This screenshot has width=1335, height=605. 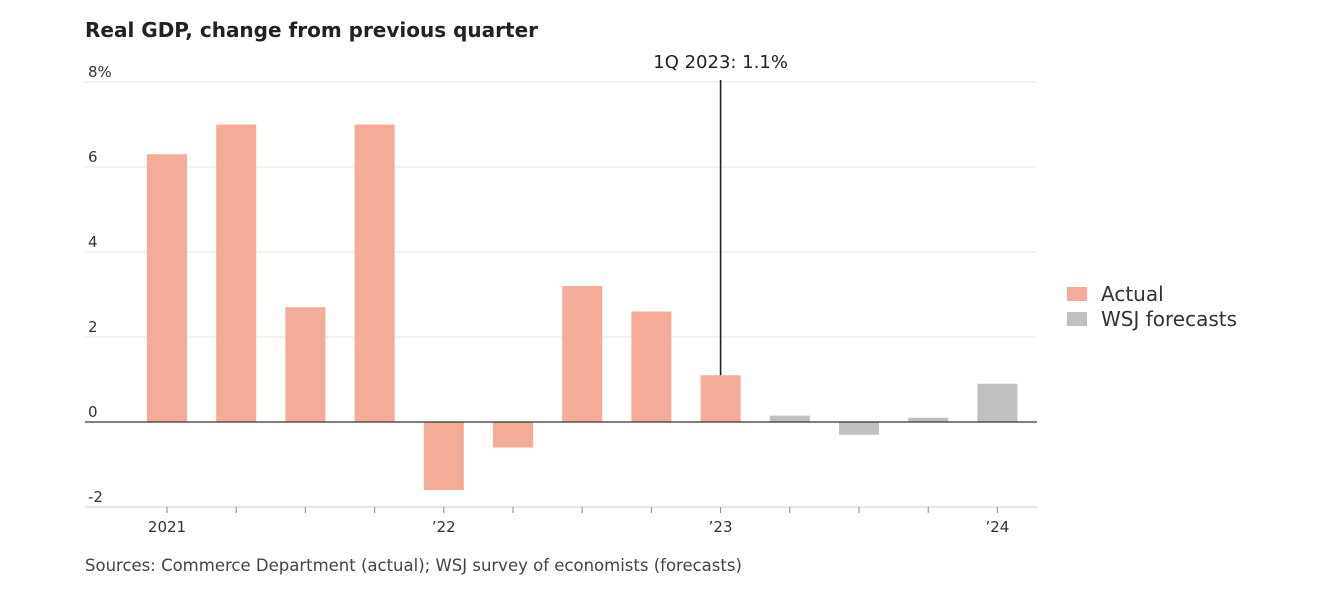 I want to click on annotation-label: 1Q 2023: 1.1%, so click(x=720, y=62).